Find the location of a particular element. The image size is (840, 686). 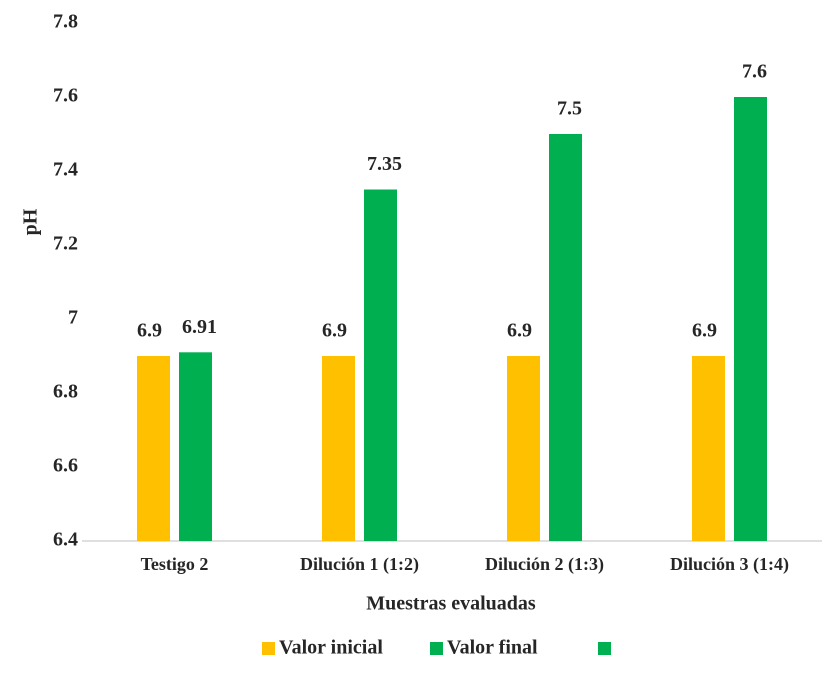

y-tick-label: 6.4 is located at coordinates (65, 540).